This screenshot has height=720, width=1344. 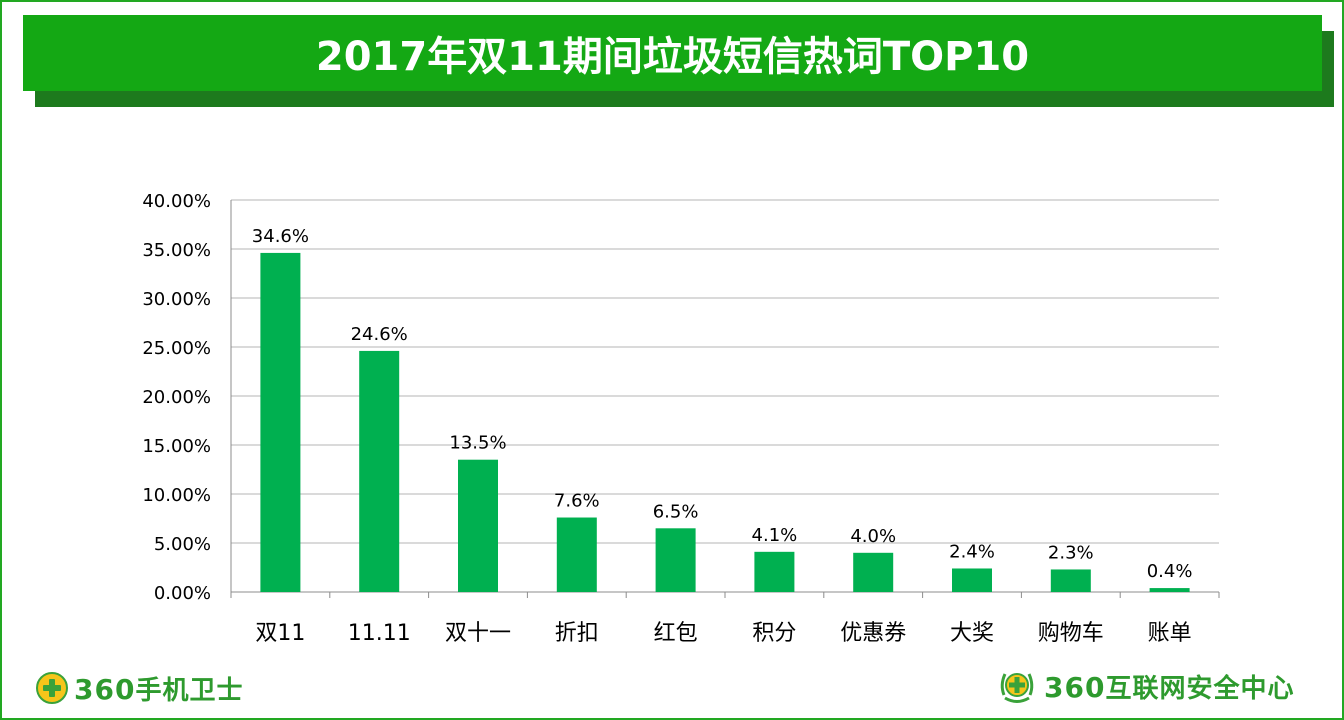 I want to click on x-tick-label: 账单, so click(x=1170, y=633).